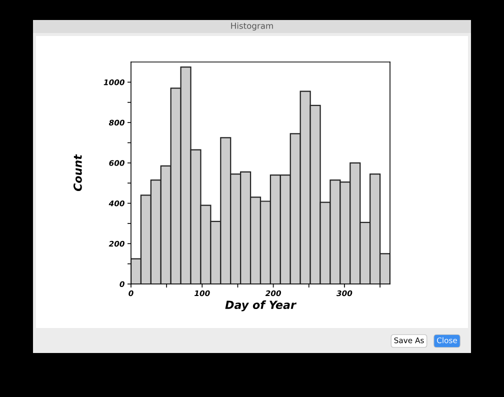  What do you see at coordinates (261, 306) in the screenshot?
I see `x-axis-title: Day of Year` at bounding box center [261, 306].